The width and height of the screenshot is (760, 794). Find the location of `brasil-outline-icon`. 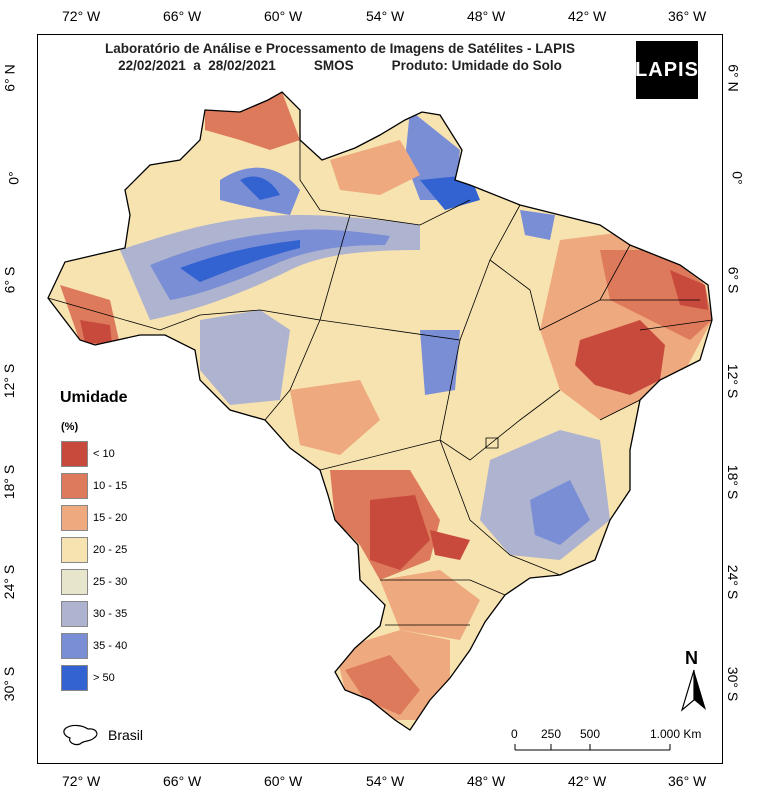

brasil-outline-icon is located at coordinates (80, 735).